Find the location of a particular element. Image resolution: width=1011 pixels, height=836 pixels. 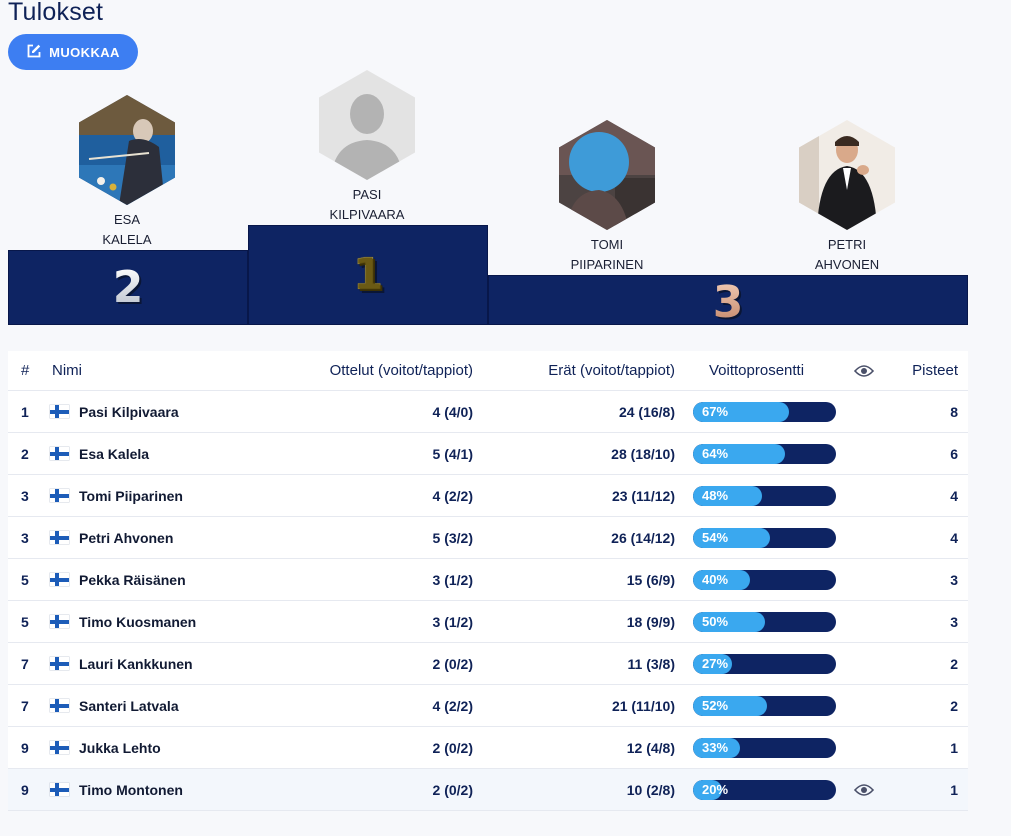

row-sets: 23 (11/12) is located at coordinates (643, 495).